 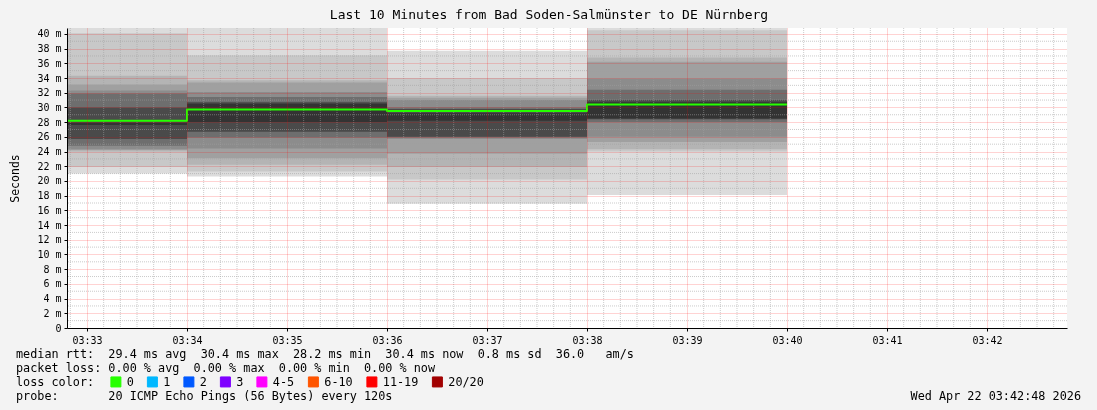 What do you see at coordinates (52, 269) in the screenshot?
I see `y-tick-label: 8 m` at bounding box center [52, 269].